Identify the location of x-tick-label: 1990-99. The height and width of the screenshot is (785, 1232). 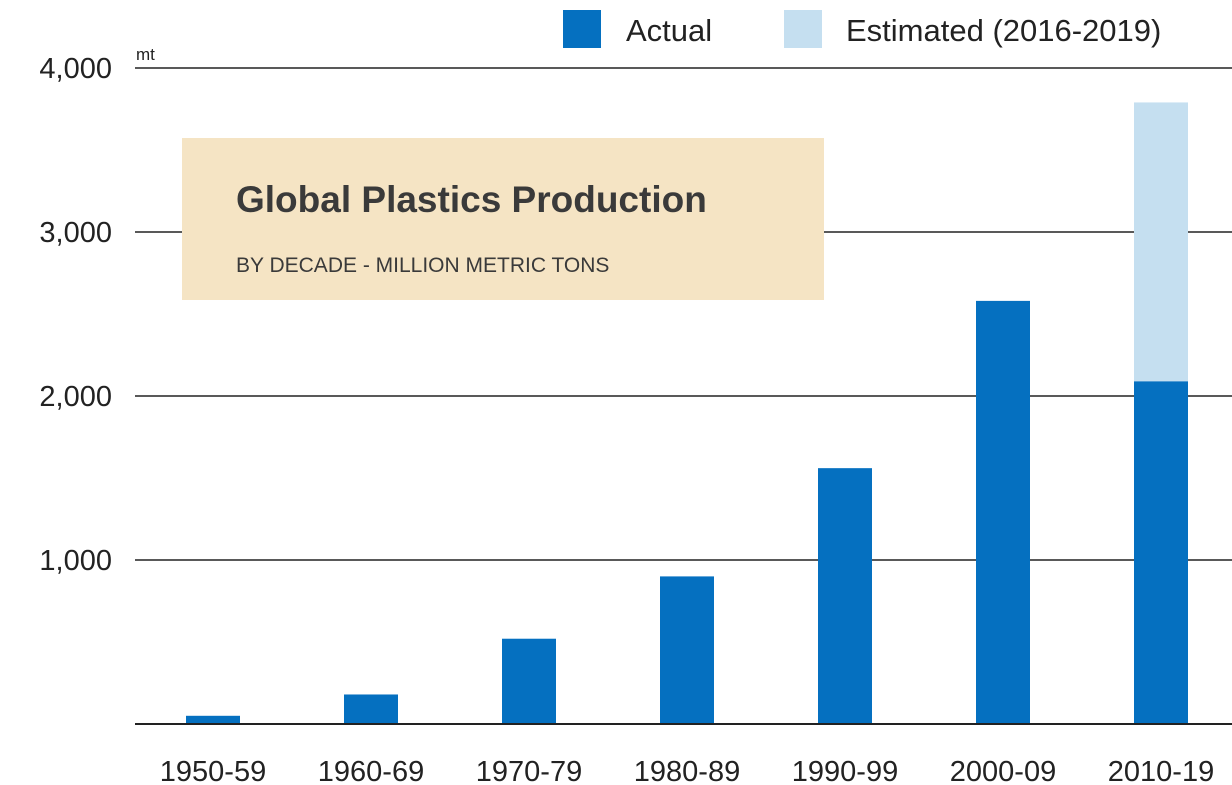
(845, 770).